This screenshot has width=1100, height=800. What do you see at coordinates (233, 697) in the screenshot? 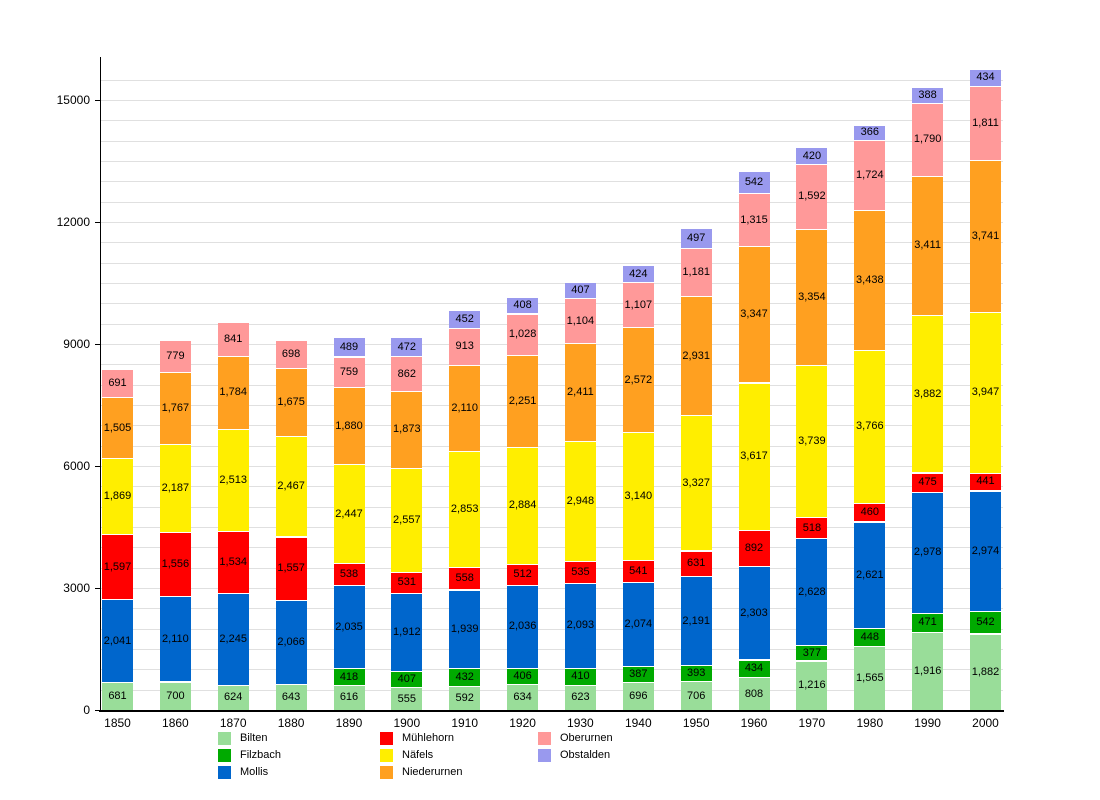
I see `segment-value-label: 624` at bounding box center [233, 697].